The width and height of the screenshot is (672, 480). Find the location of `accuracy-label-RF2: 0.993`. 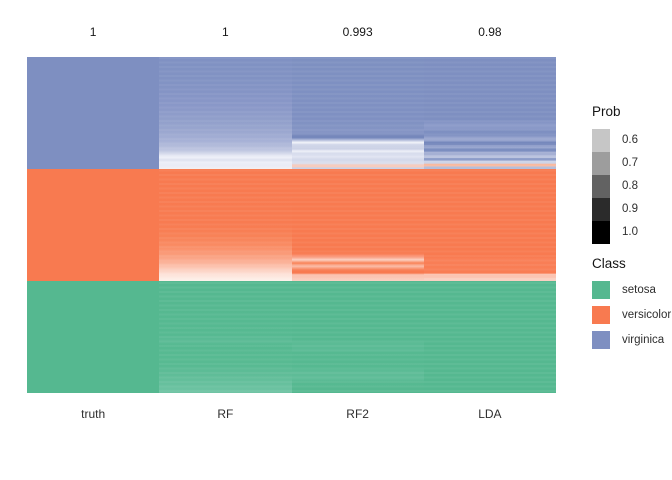

accuracy-label-RF2: 0.993 is located at coordinates (357, 32).